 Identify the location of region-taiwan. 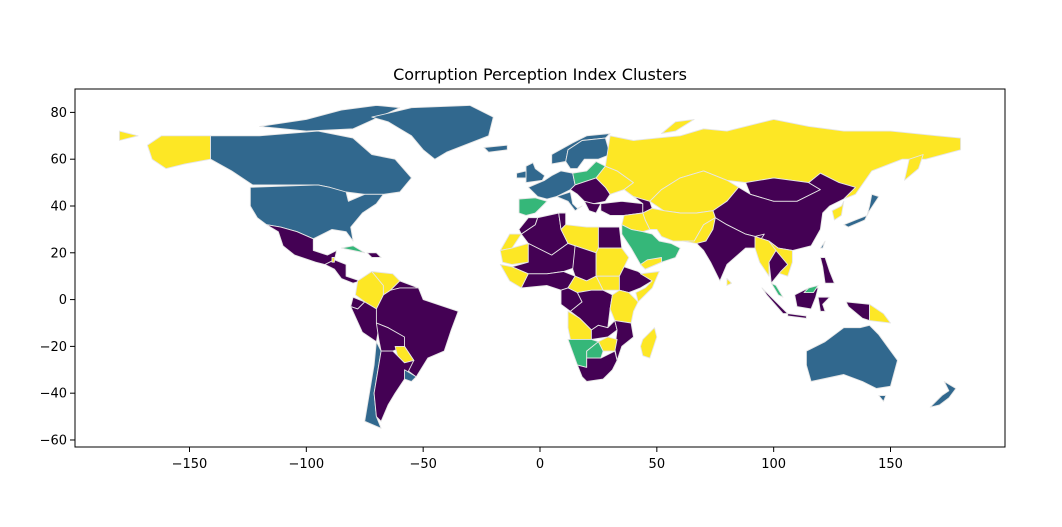
(822, 244).